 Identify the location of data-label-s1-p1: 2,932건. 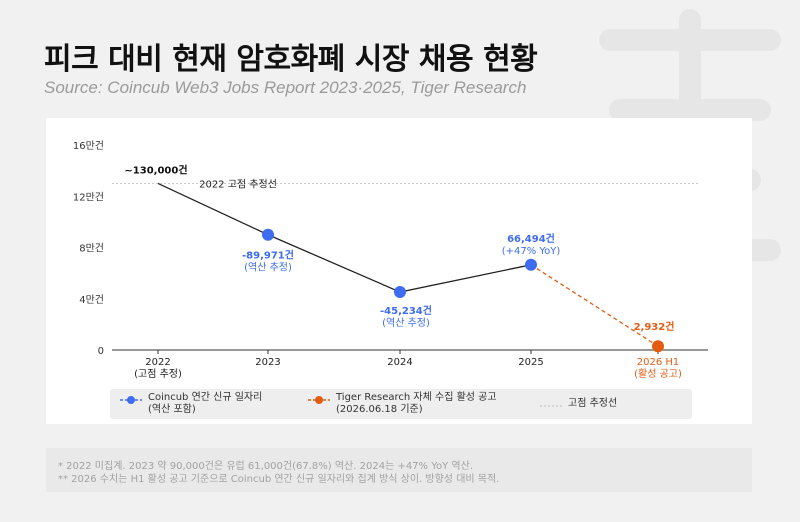
(654, 326).